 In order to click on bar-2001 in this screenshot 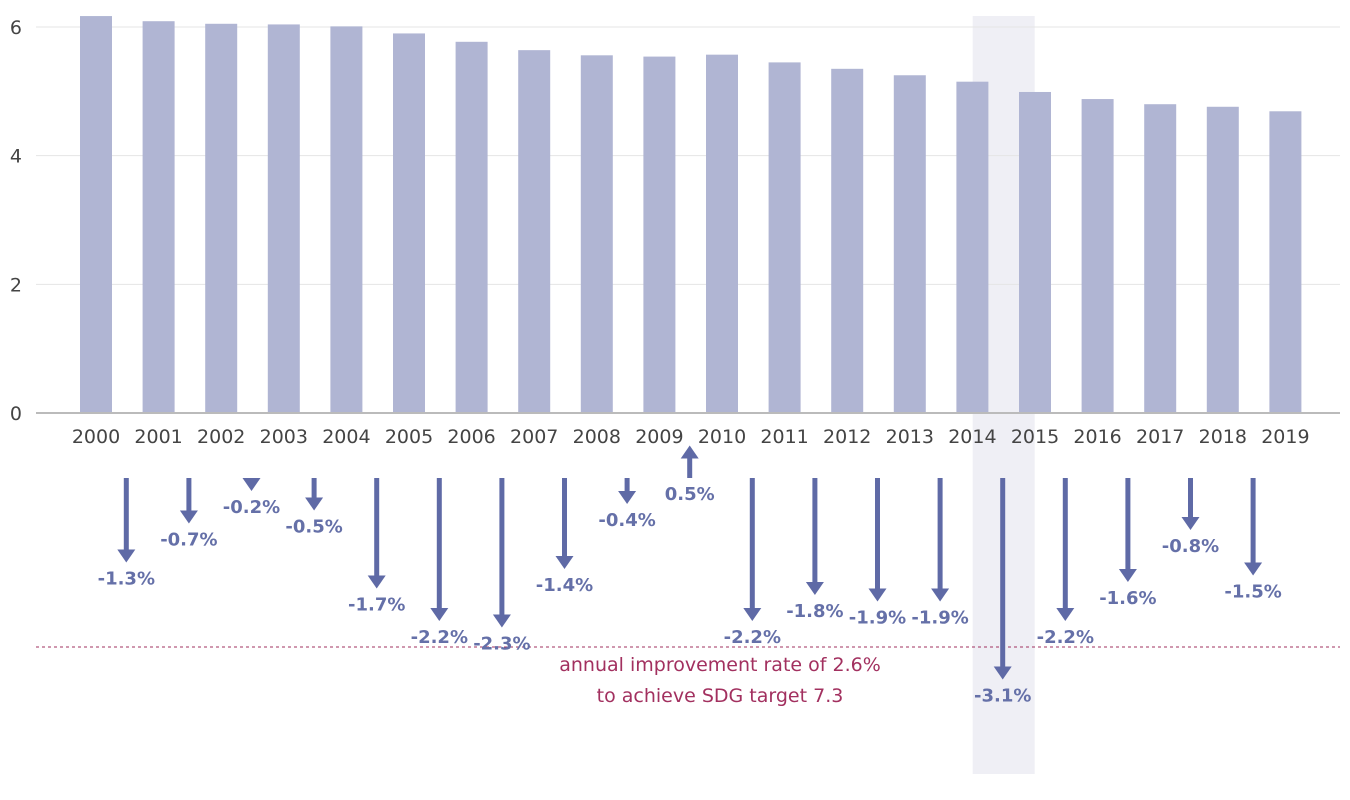, I will do `click(158, 217)`.